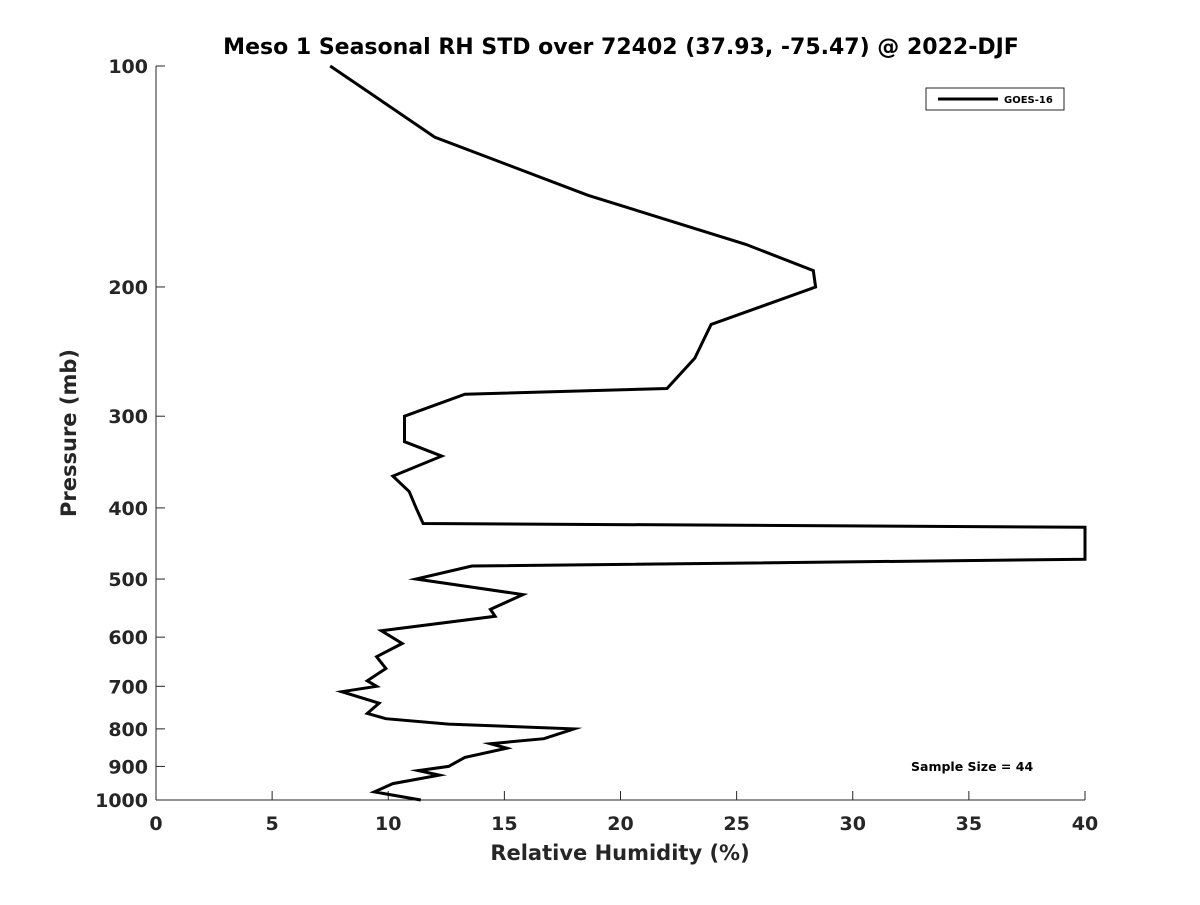 This screenshot has height=905, width=1200. I want to click on x-axis-label: Relative Humidity (%), so click(619, 853).